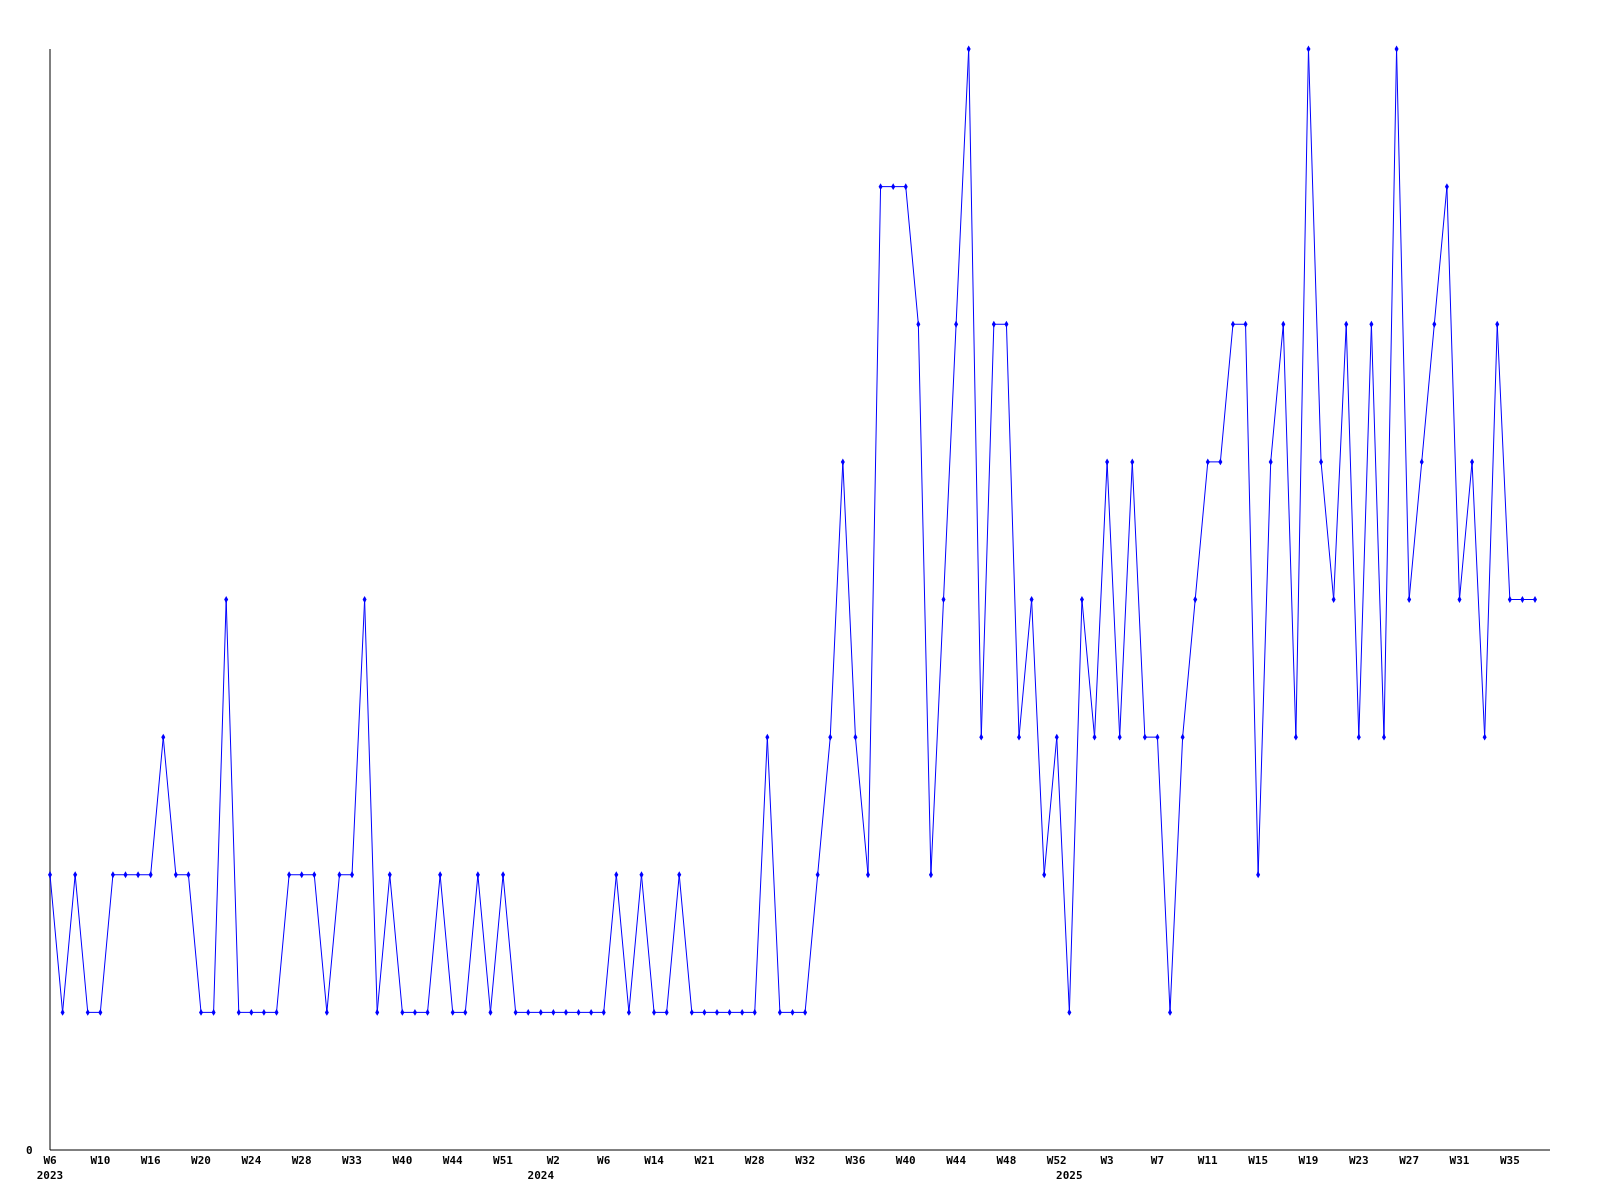  What do you see at coordinates (1208, 1160) in the screenshot?
I see `x-tick-label: W11` at bounding box center [1208, 1160].